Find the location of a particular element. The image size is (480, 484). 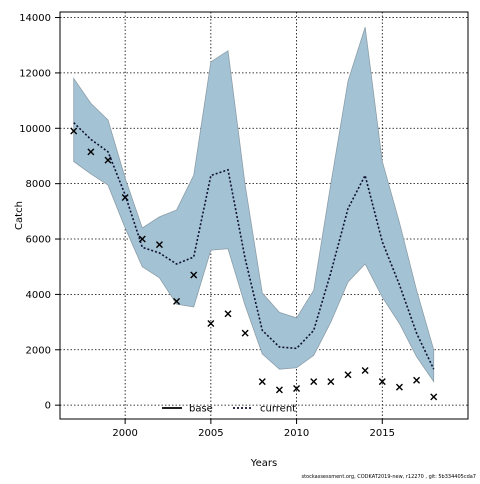

point-base-2003 is located at coordinates (177, 301).